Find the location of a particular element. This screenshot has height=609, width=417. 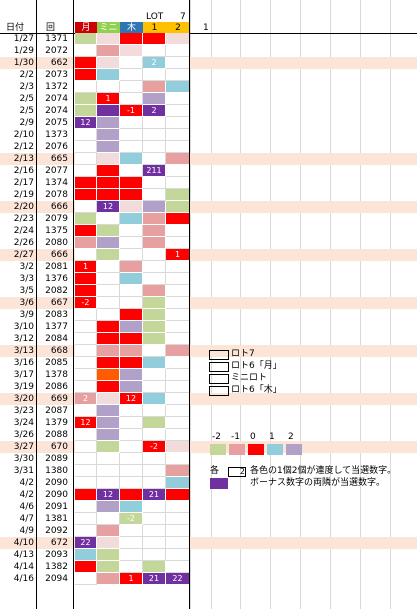

date-cell: 2/20 is located at coordinates (23, 207).